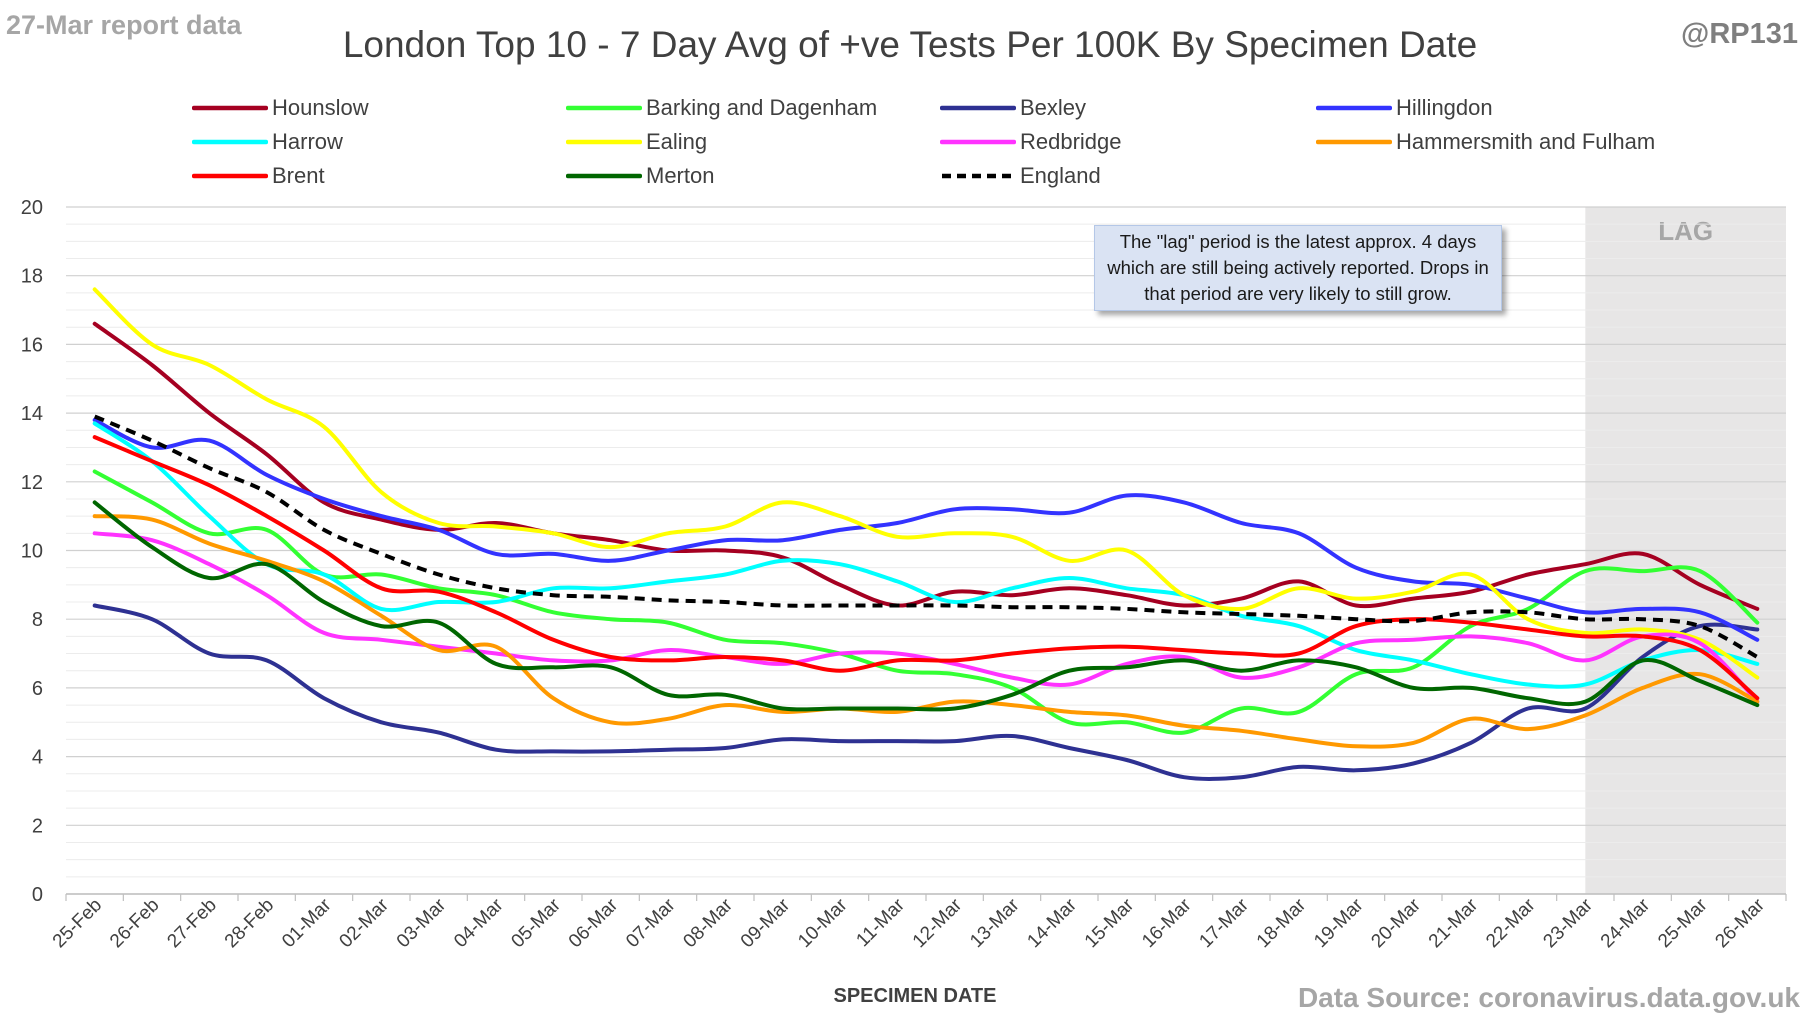  Describe the element at coordinates (766, 923) in the screenshot. I see `x-tick-label: 09-Mar` at that location.